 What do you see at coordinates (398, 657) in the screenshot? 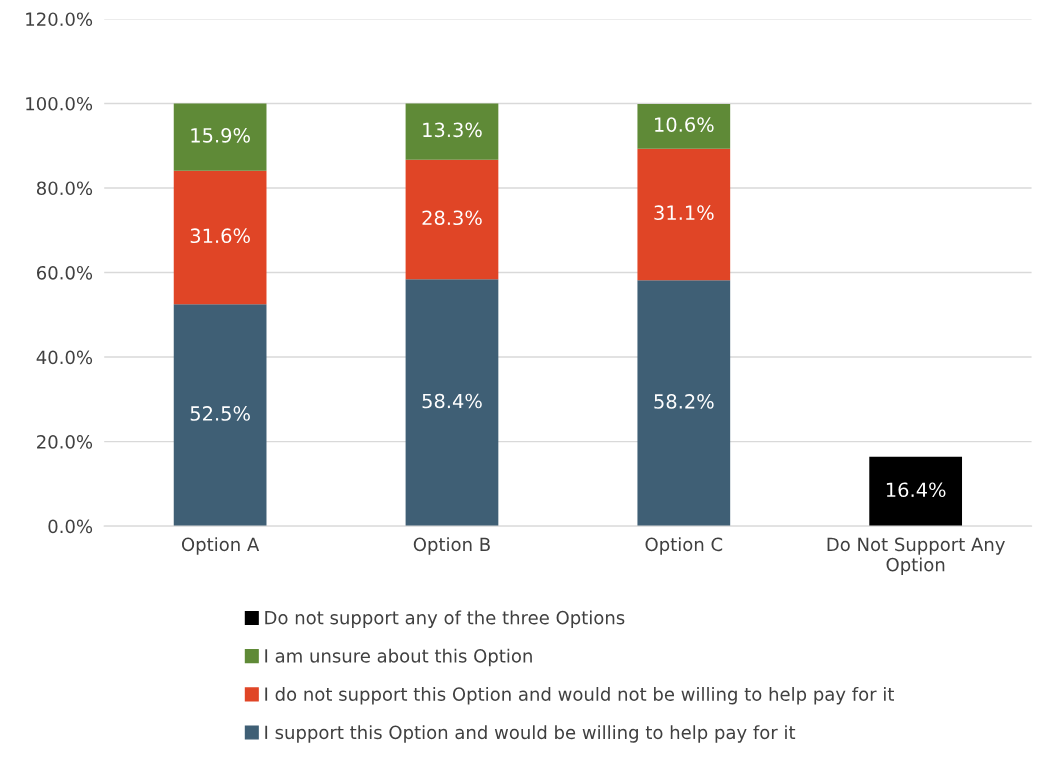
I see `legend-label: I am unsure about this Option` at bounding box center [398, 657].